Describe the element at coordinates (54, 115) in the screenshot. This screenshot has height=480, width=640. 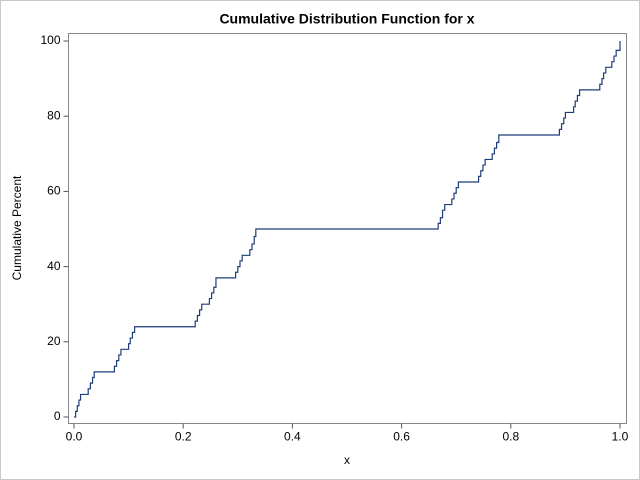
I see `y-tick-label: 80` at that location.